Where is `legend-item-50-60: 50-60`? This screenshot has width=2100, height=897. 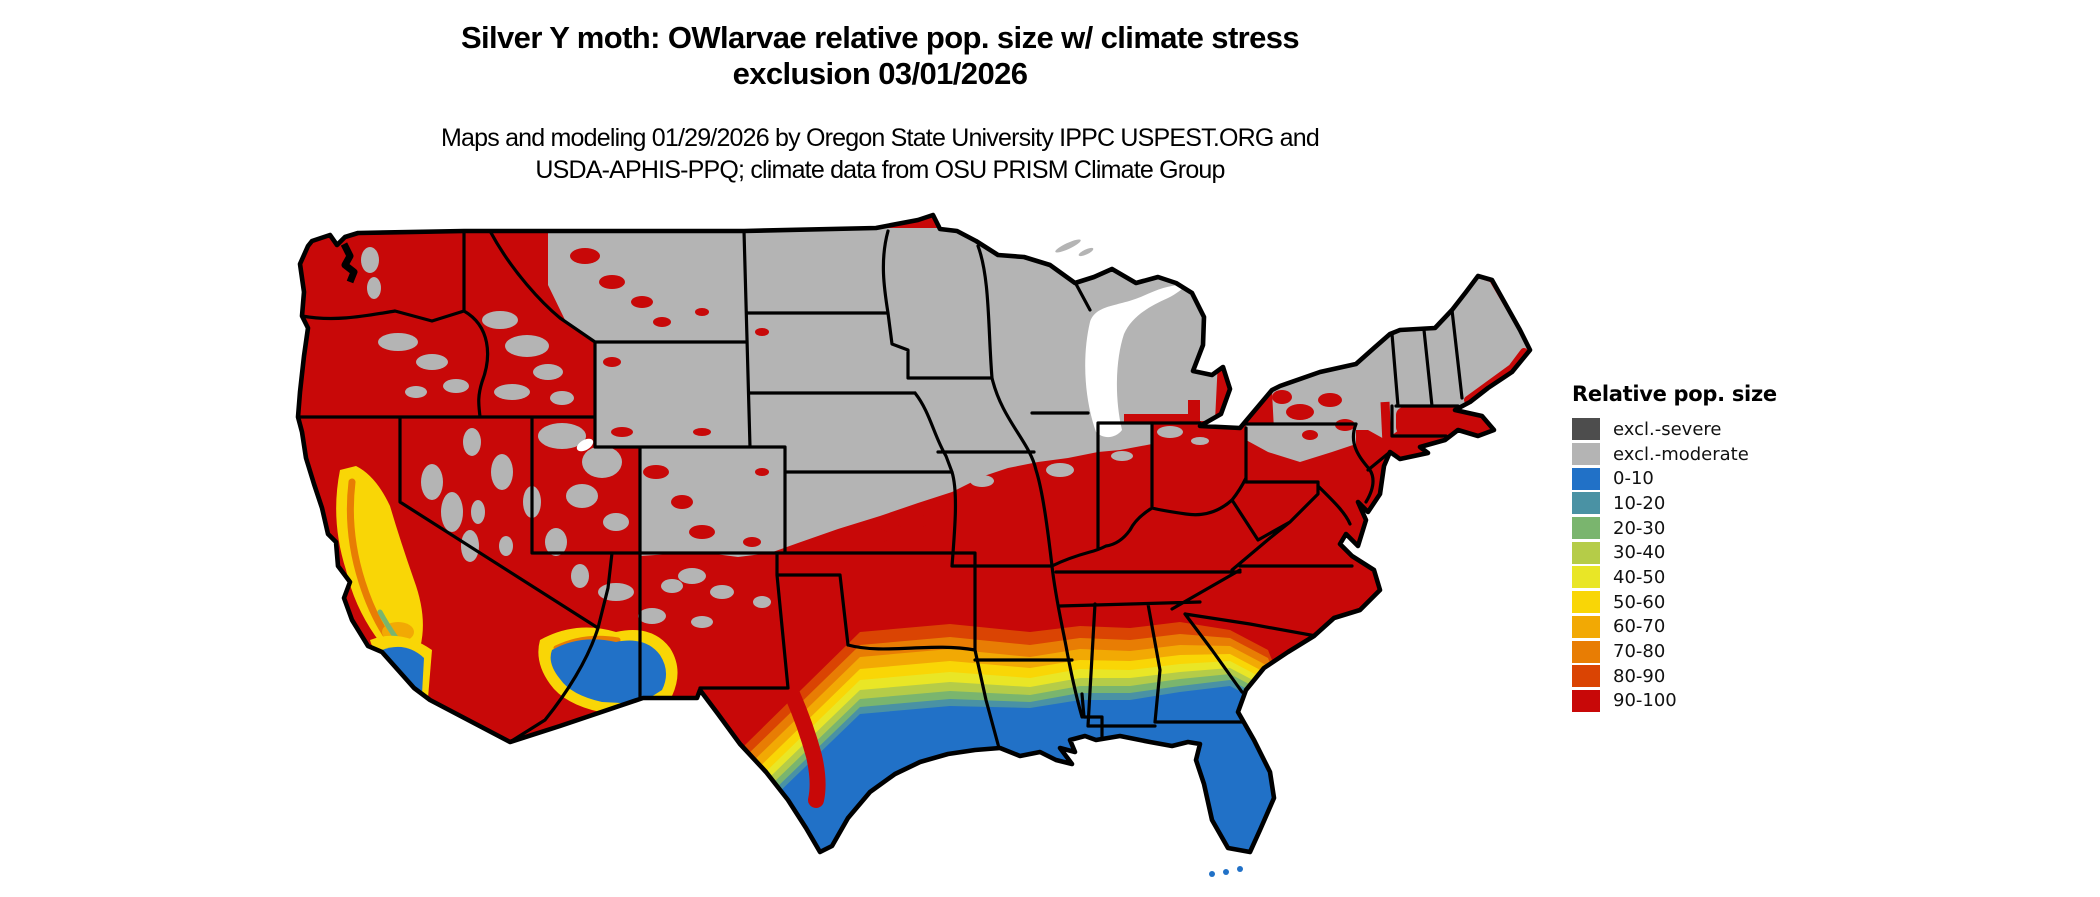 legend-item-50-60: 50-60 is located at coordinates (1722, 602).